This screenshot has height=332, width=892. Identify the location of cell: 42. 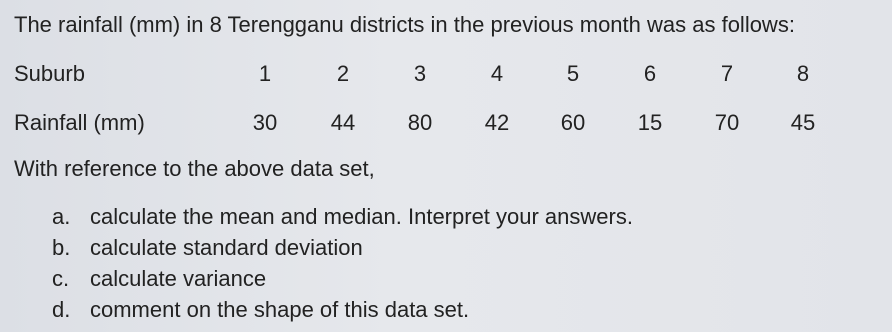
(497, 122).